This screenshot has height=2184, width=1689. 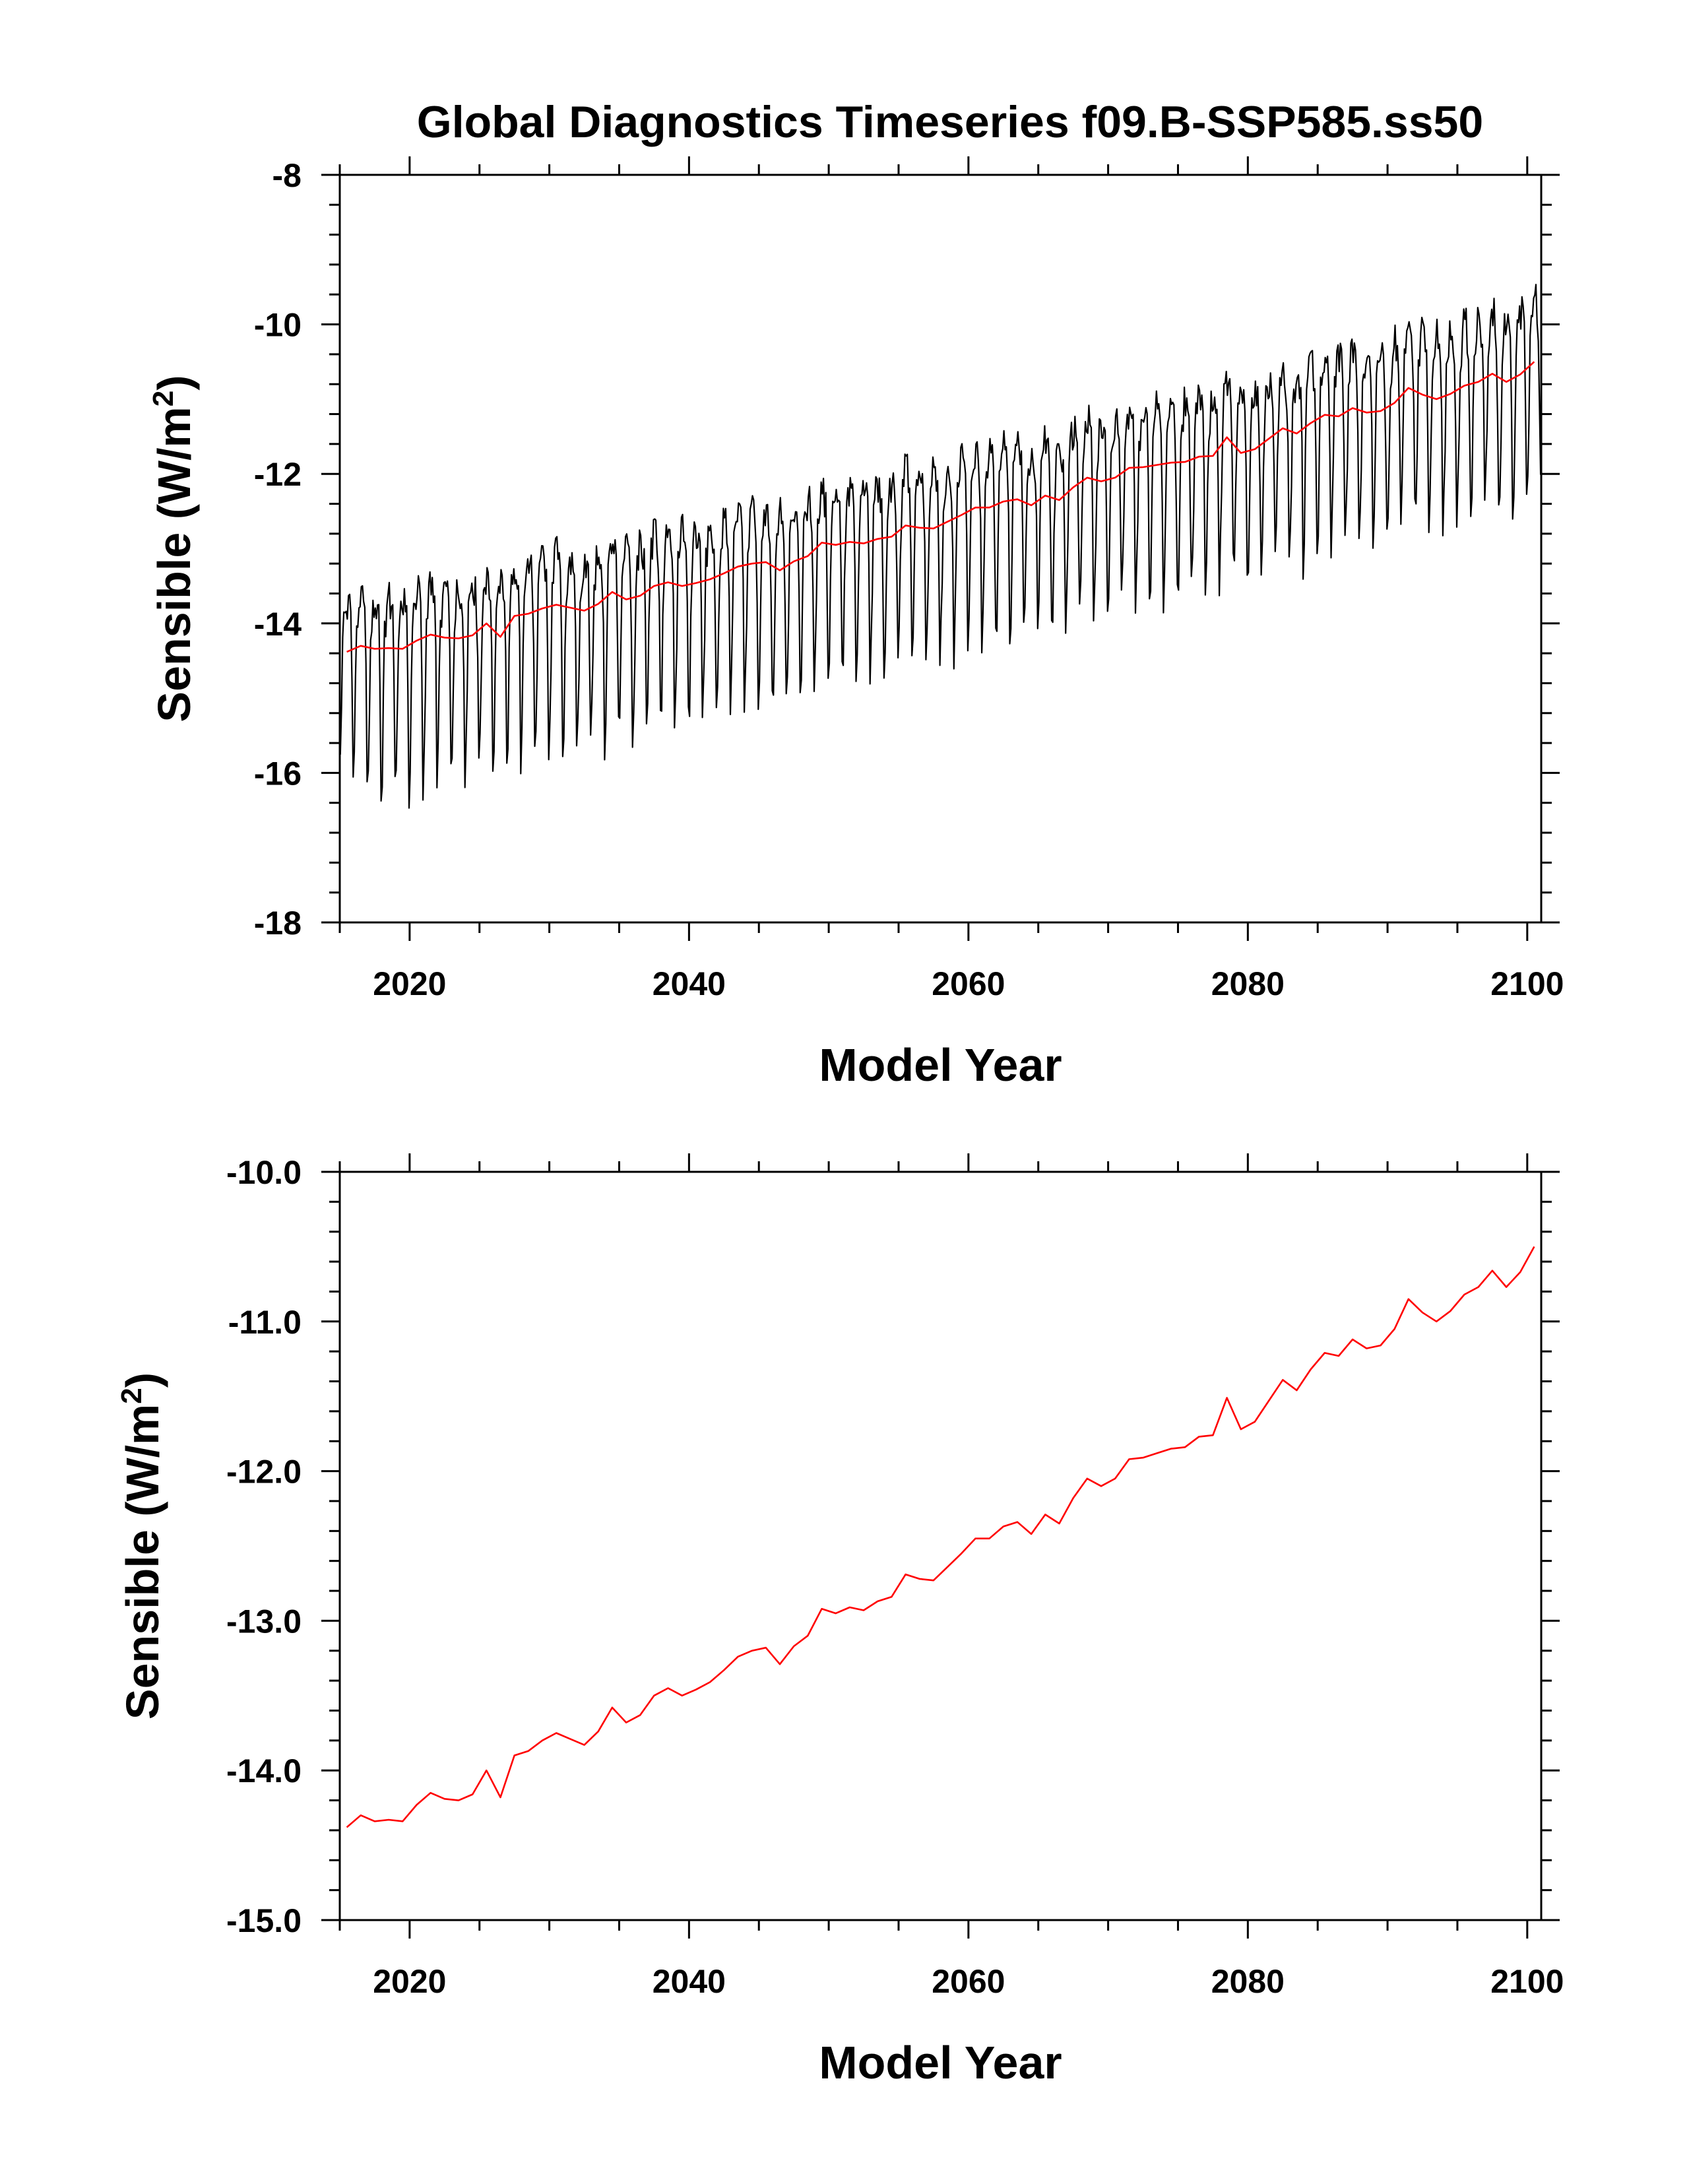 I want to click on y-tick-label: -15.0, so click(x=264, y=1920).